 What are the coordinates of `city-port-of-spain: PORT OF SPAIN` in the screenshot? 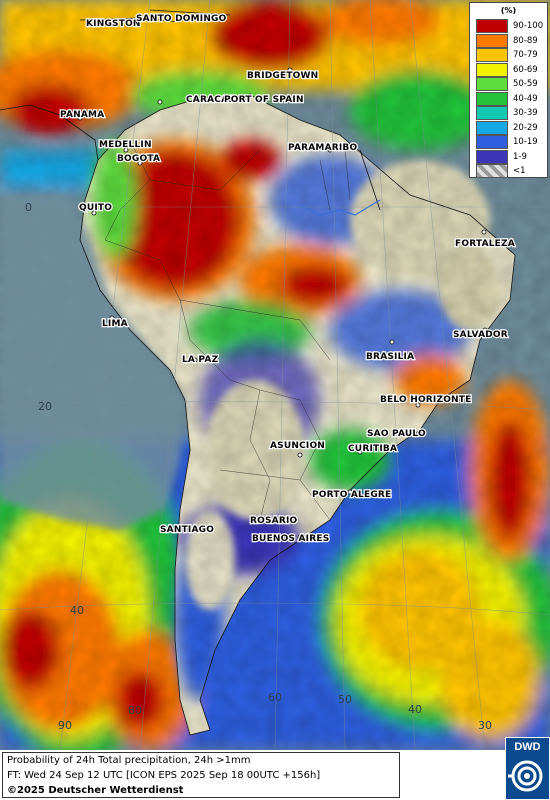 It's located at (264, 99).